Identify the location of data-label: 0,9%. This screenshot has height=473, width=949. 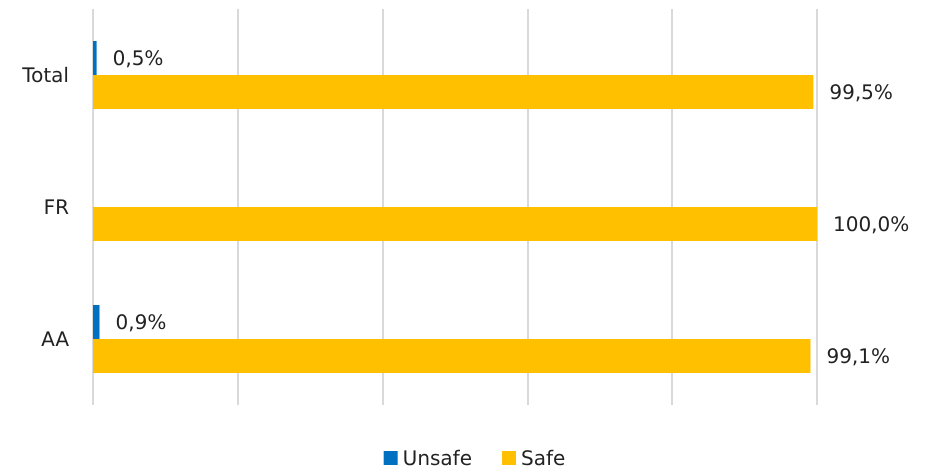
(141, 322).